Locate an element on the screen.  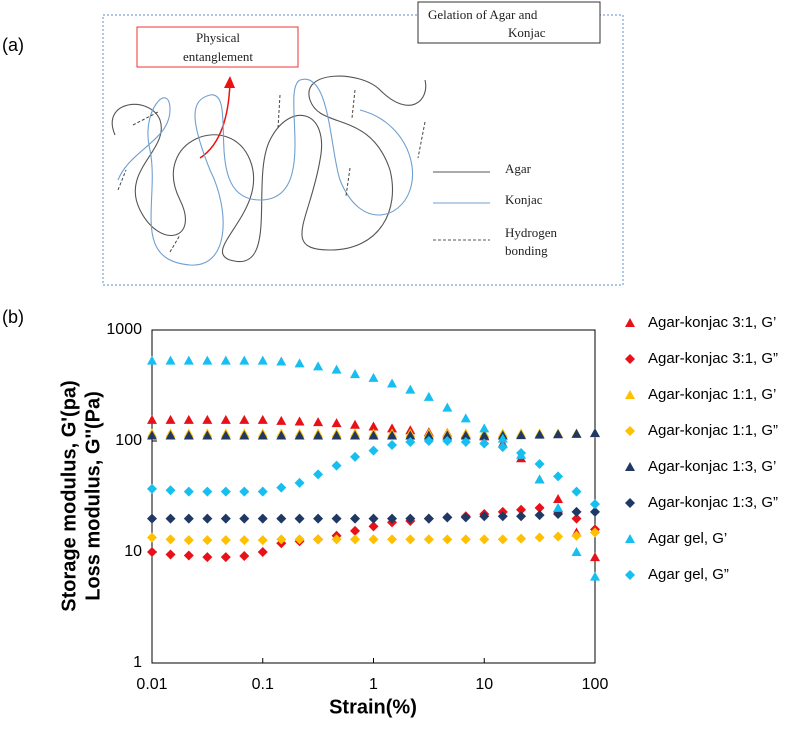
legend-label: Agar gel, G” is located at coordinates (688, 574).